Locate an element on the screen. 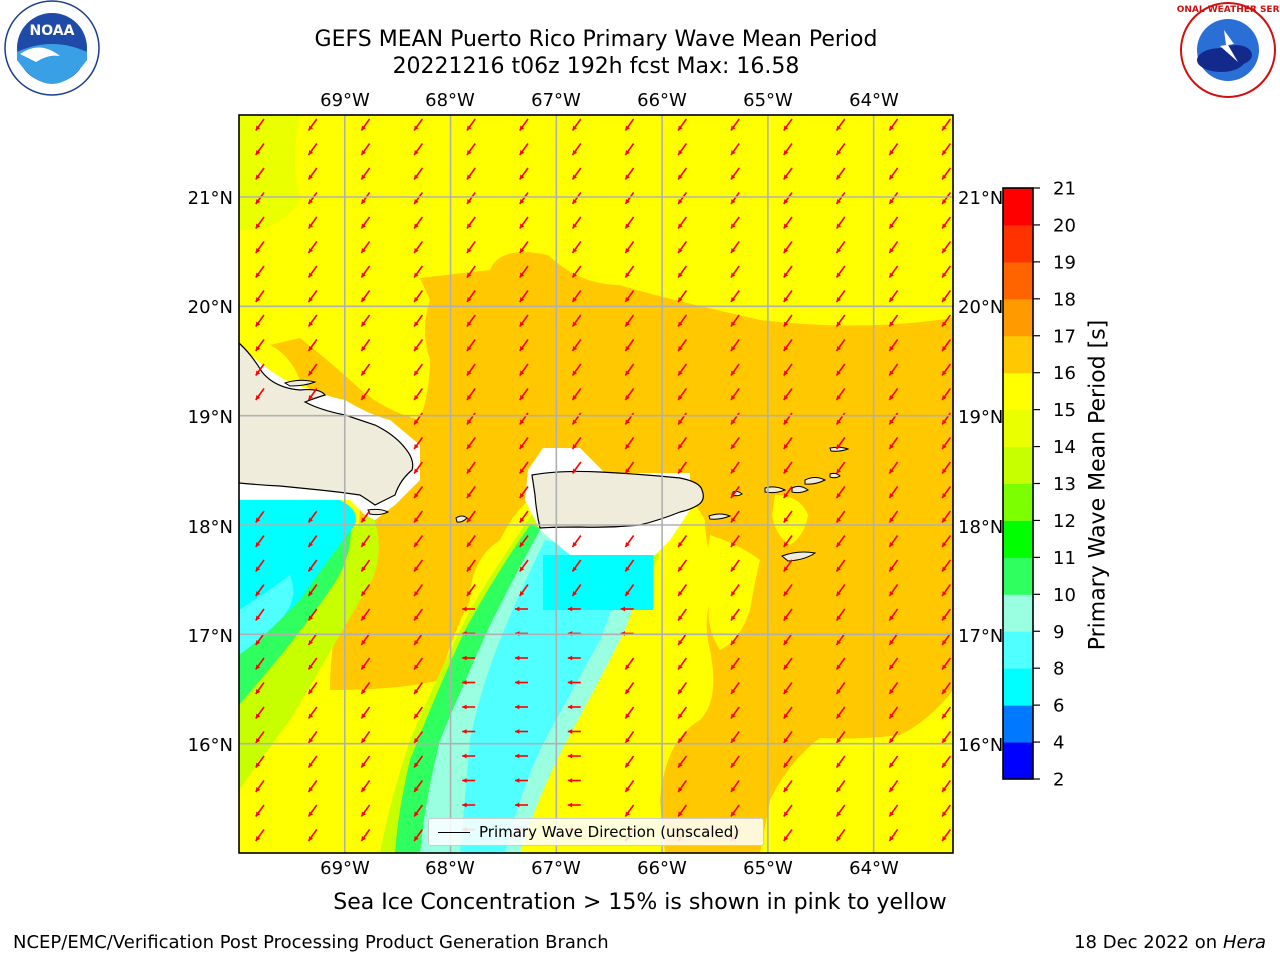  lon-tick-top: 67°W is located at coordinates (556, 100).